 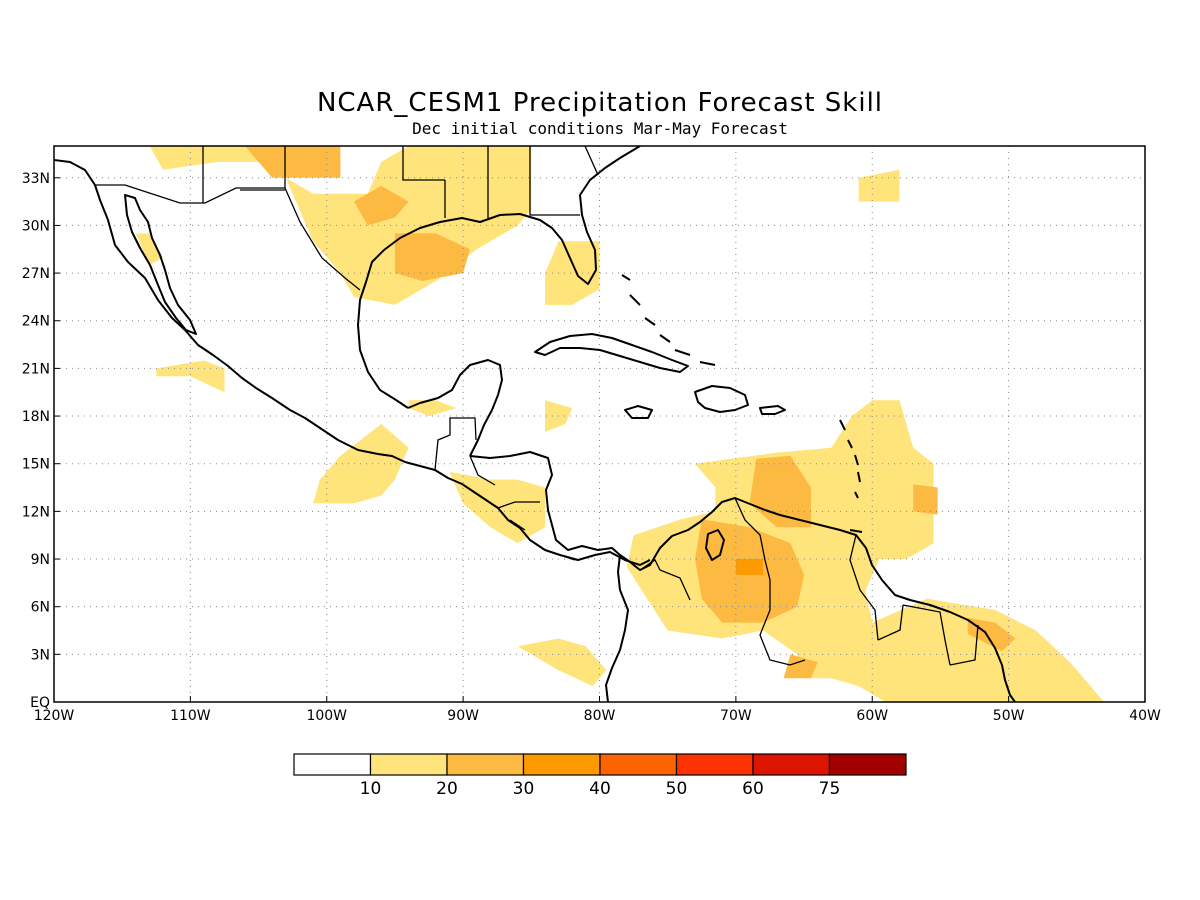 What do you see at coordinates (600, 128) in the screenshot?
I see `chart-subtitle: Dec initial conditions Mar-May Forecast` at bounding box center [600, 128].